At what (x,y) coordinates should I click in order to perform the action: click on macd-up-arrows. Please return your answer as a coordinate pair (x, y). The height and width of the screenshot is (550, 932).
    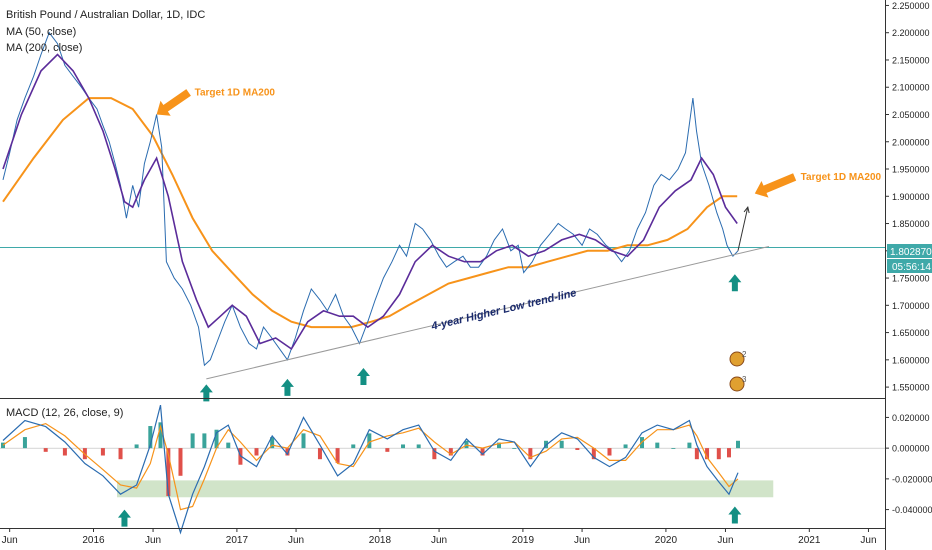
    Looking at the image, I should click on (429, 516).